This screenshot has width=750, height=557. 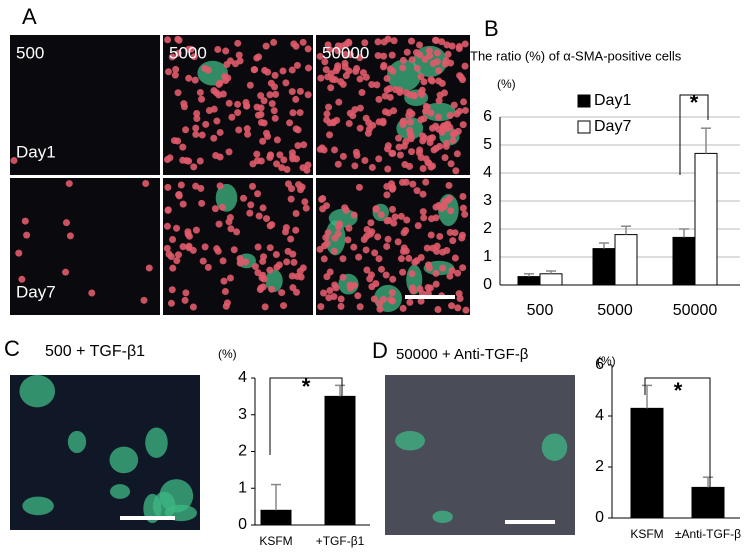 What do you see at coordinates (275, 541) in the screenshot?
I see `x-tick-label: KSFM` at bounding box center [275, 541].